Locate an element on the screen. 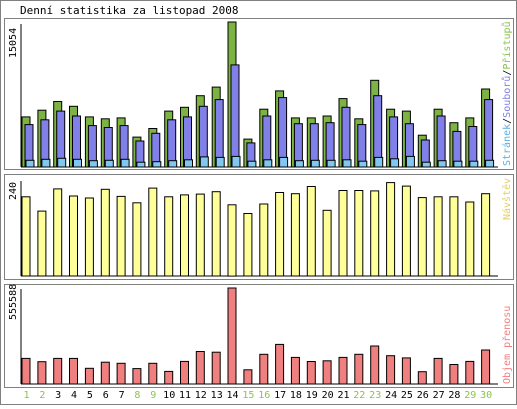  kbytes-legend: Objem přenosu is located at coordinates (507, 345).